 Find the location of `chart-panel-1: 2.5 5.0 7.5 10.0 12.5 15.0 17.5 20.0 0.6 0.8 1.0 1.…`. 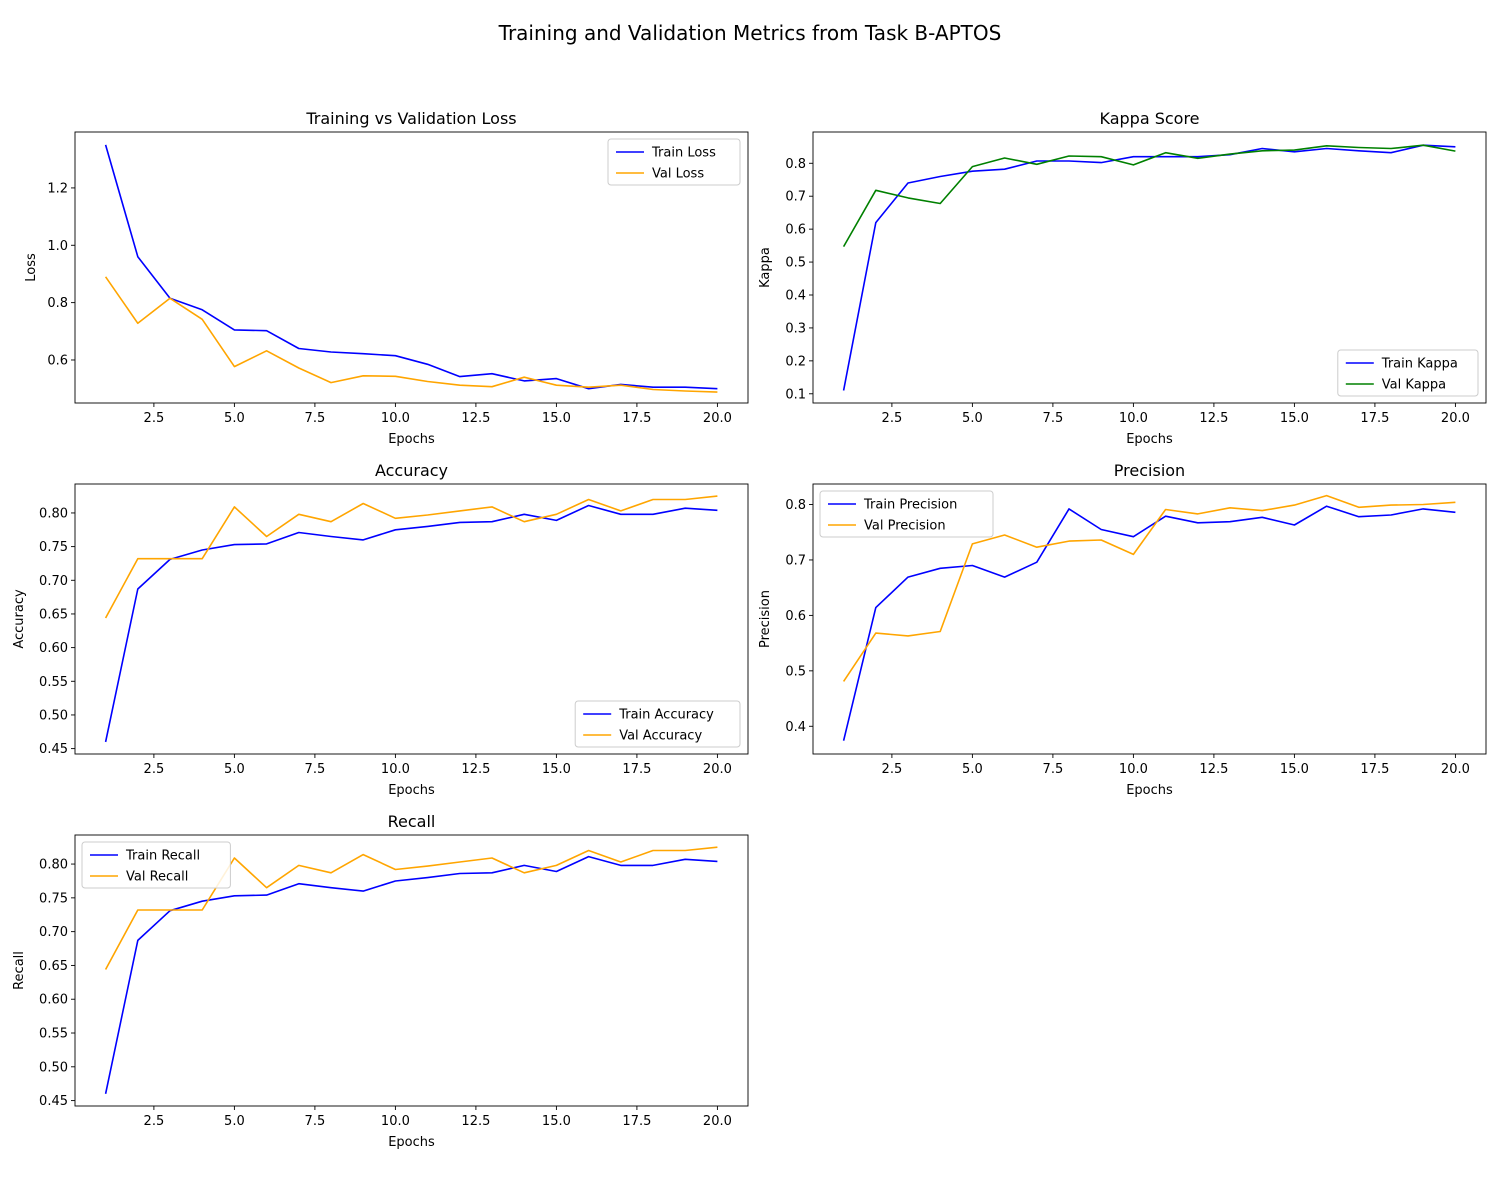

chart-panel-1: 2.5 5.0 7.5 10.0 12.5 15.0 17.5 20.0 0.6 0.8 1.0 1.… is located at coordinates (386, 278).